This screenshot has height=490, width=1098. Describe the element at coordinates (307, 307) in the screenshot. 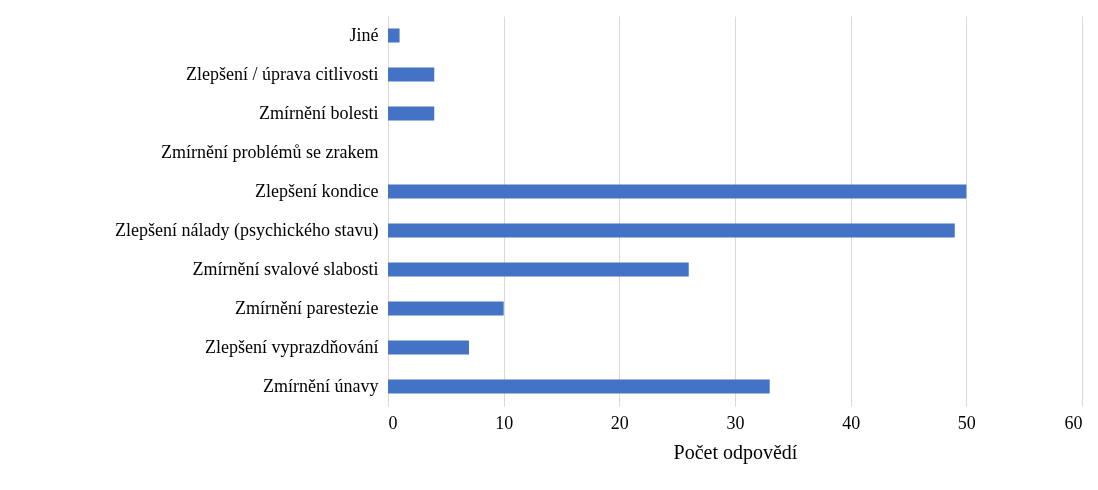

I see `y-tick-label: Zmírnění parestezie` at that location.